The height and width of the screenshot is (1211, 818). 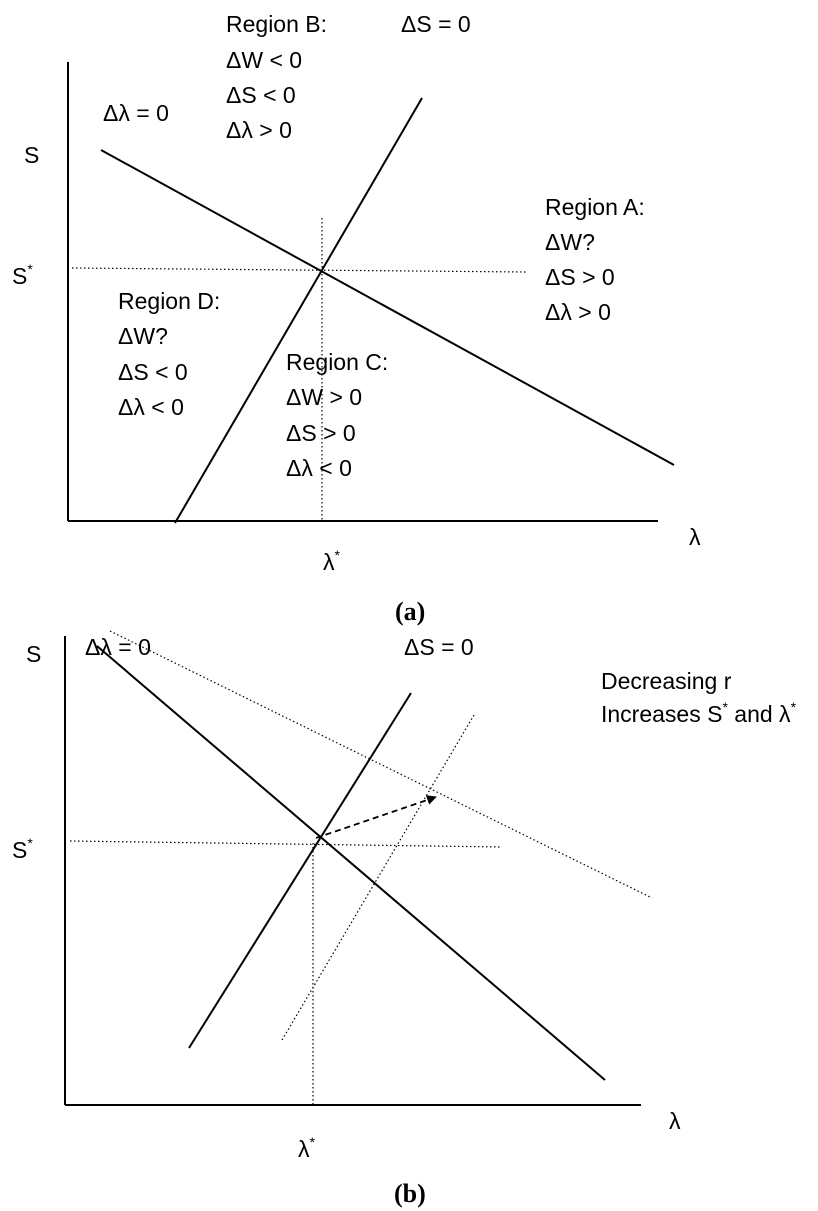 I want to click on ds-zero-curve, so click(x=298, y=310).